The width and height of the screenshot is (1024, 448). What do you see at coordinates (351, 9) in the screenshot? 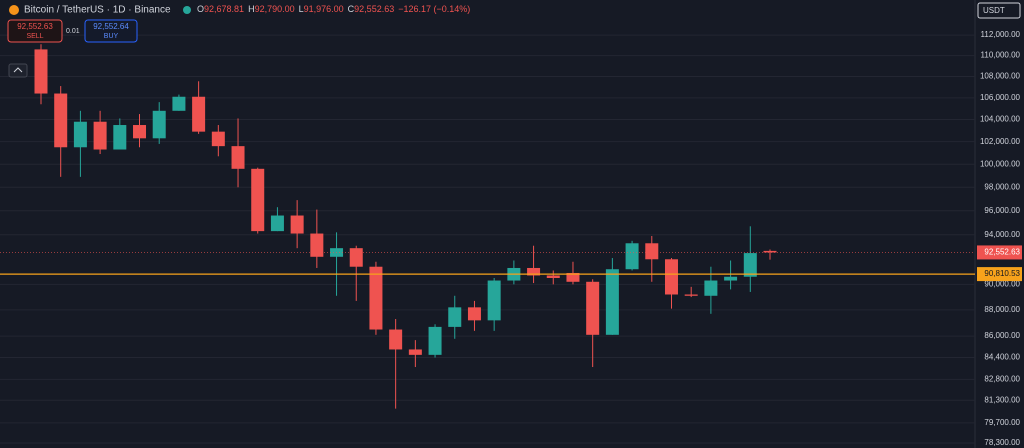
I see `ohlc-key: C` at bounding box center [351, 9].